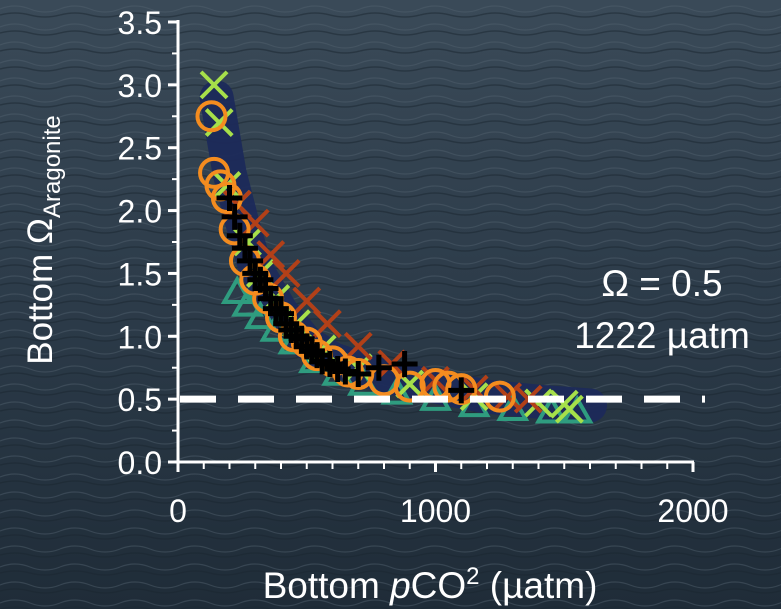  I want to click on x-axis-label: Bottom pCO2 (µatm), so click(430, 584).